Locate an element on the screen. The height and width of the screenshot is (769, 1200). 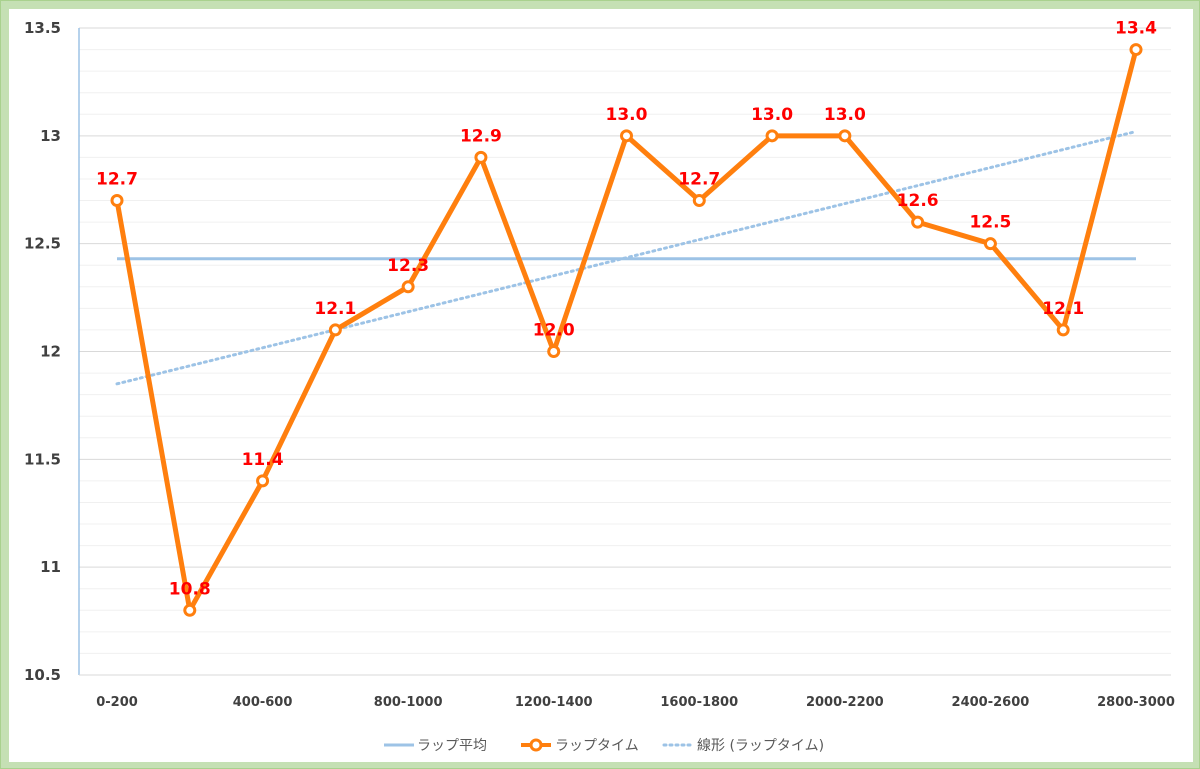
y-tick-label: 11 is located at coordinates (50, 567).